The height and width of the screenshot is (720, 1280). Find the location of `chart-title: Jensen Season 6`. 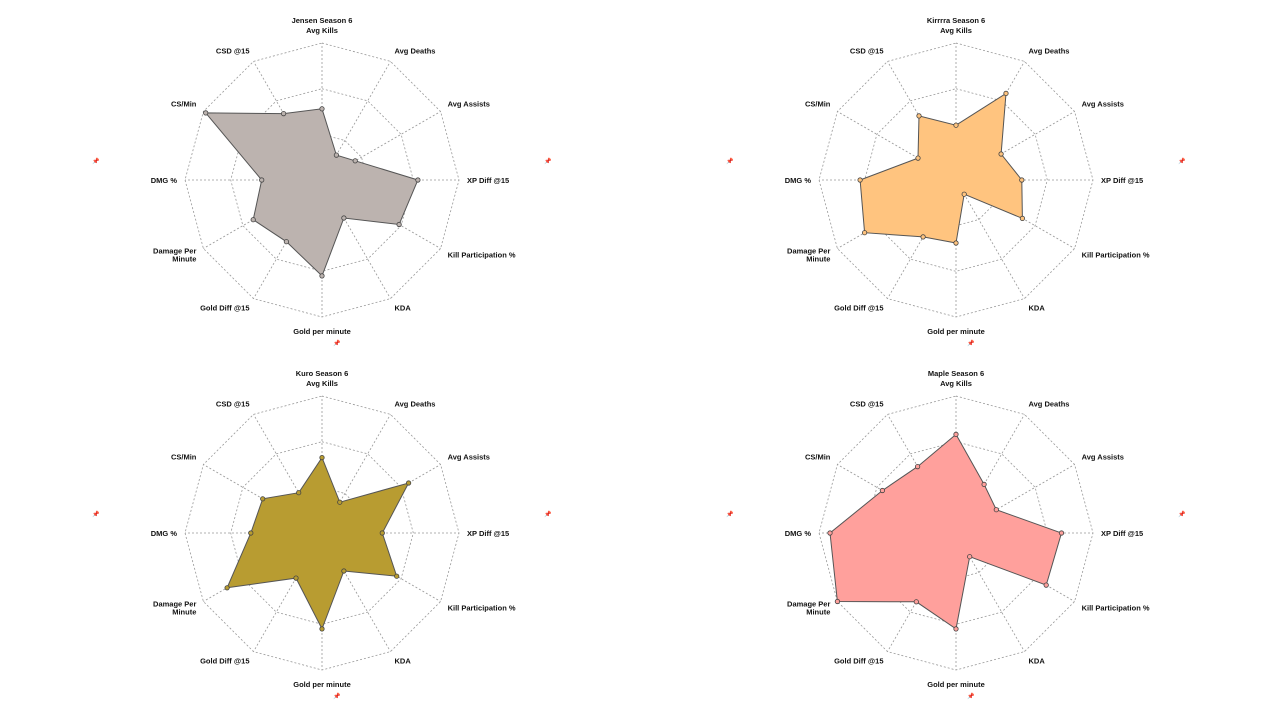

chart-title: Jensen Season 6 is located at coordinates (322, 20).